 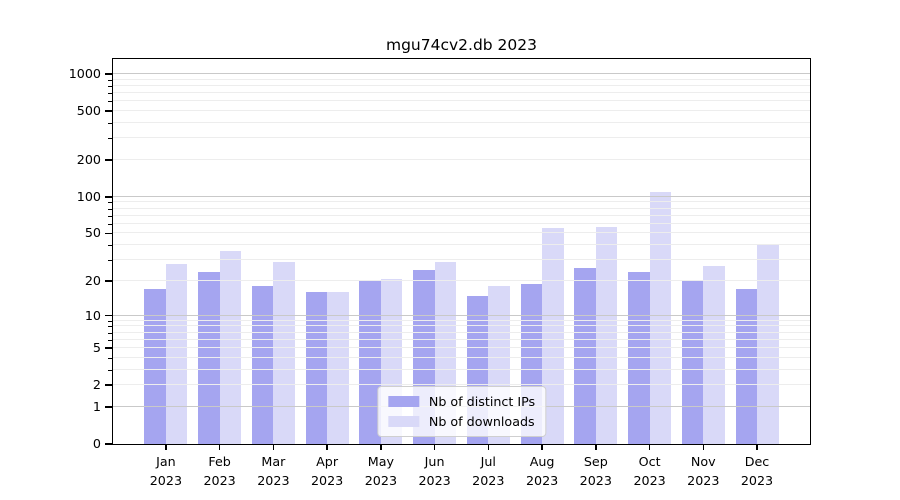 I want to click on x-tick-label-mar: Mar 2023, so click(x=273, y=471).